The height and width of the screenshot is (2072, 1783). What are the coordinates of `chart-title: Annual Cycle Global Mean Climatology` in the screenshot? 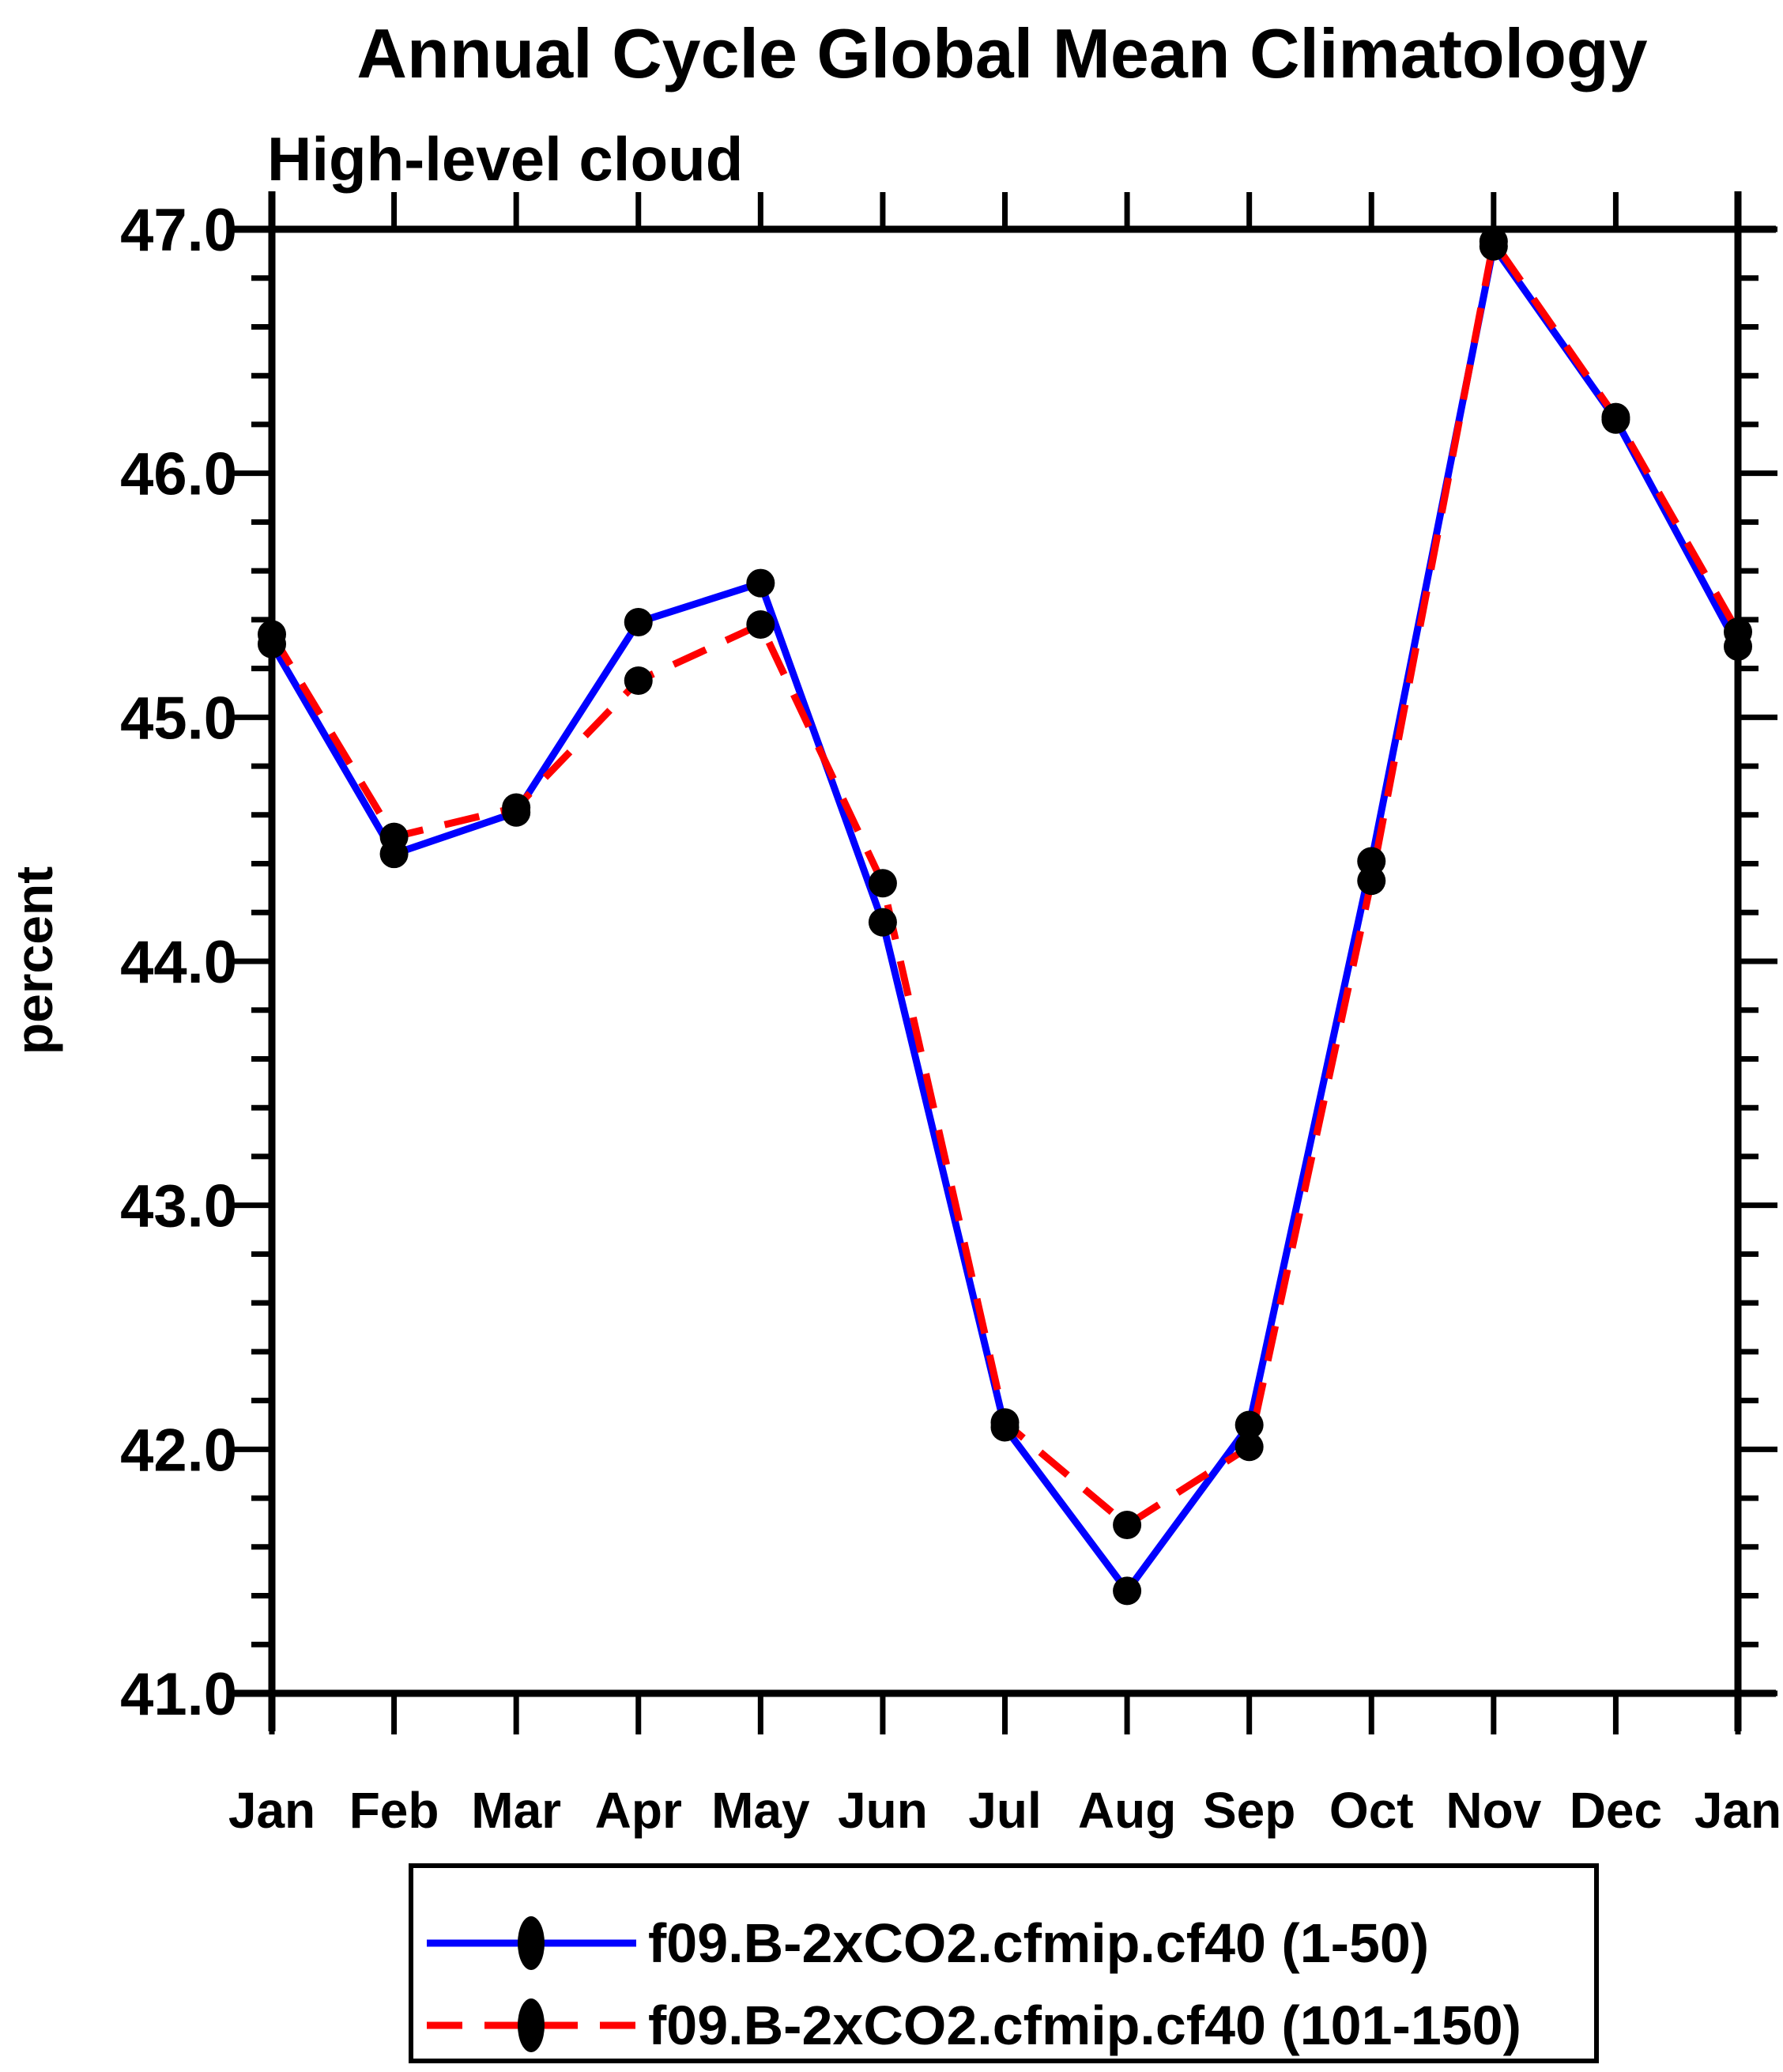 It's located at (1001, 53).